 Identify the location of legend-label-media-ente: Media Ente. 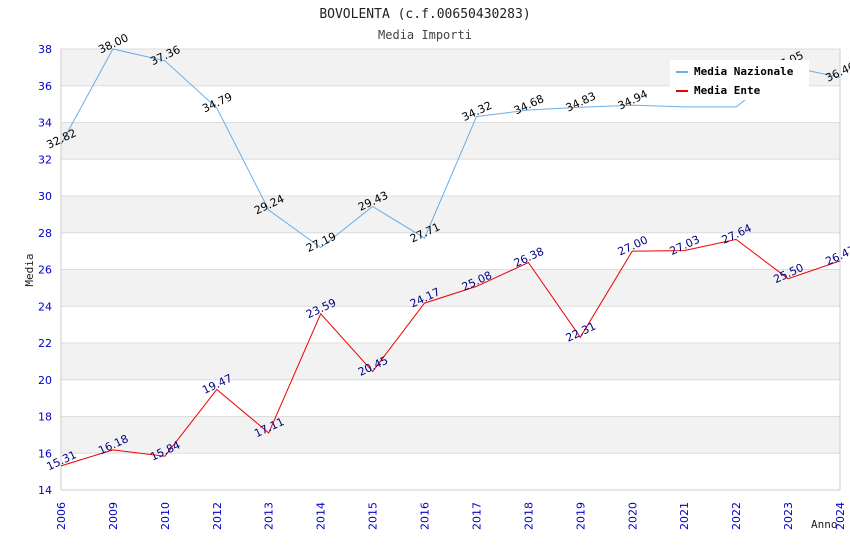
(727, 90).